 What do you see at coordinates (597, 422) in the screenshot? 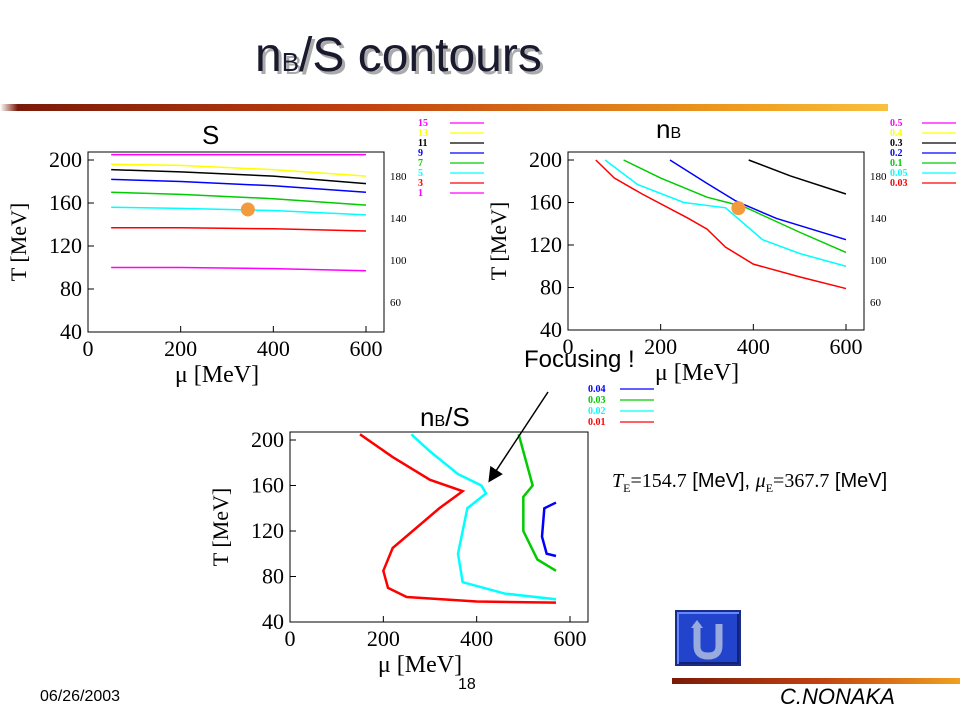
I see `legend-label: 0.01` at bounding box center [597, 422].